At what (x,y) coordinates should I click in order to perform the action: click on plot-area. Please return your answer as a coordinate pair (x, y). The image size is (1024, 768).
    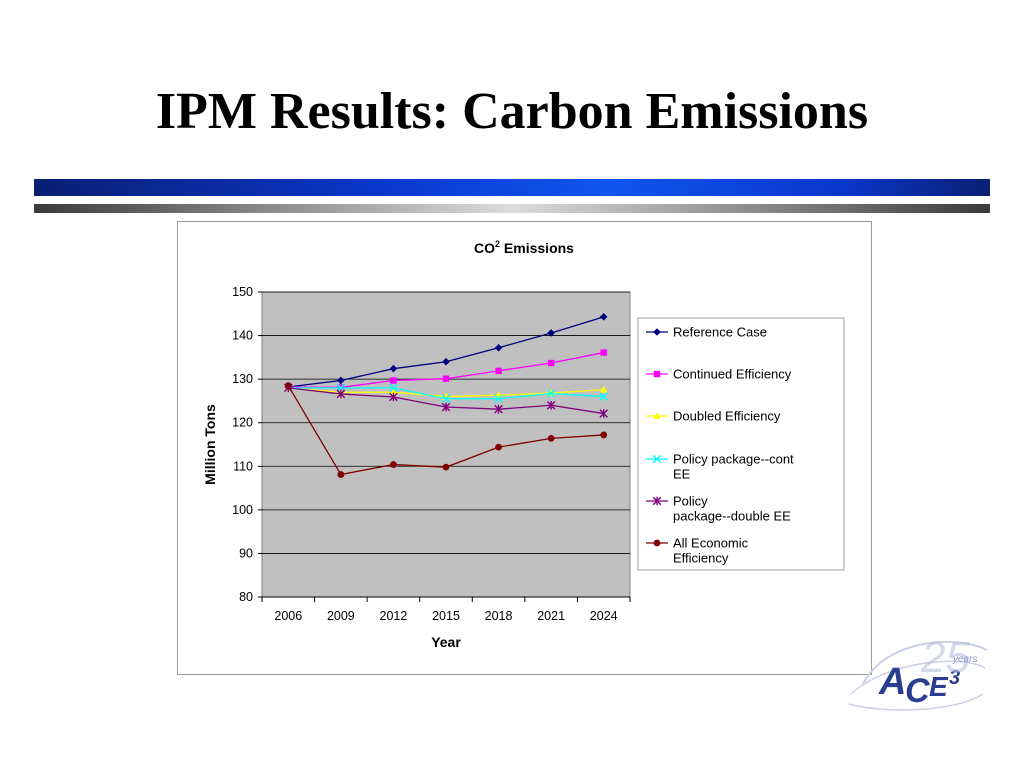
    Looking at the image, I should click on (446, 444).